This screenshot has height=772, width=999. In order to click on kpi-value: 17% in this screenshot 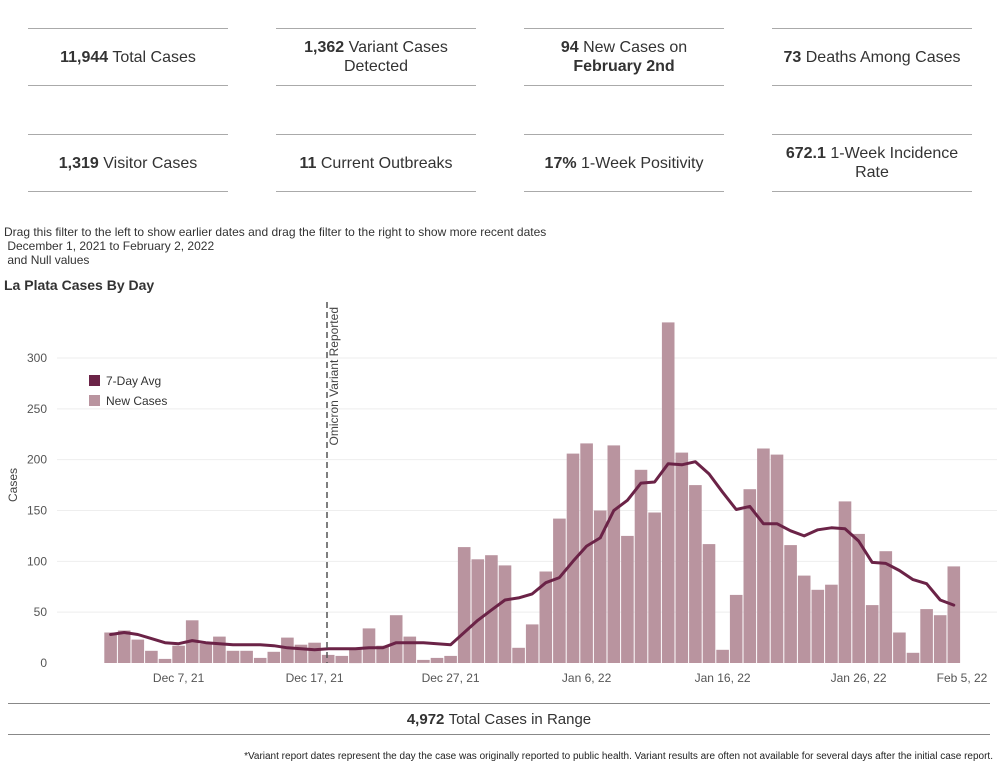, I will do `click(560, 163)`.